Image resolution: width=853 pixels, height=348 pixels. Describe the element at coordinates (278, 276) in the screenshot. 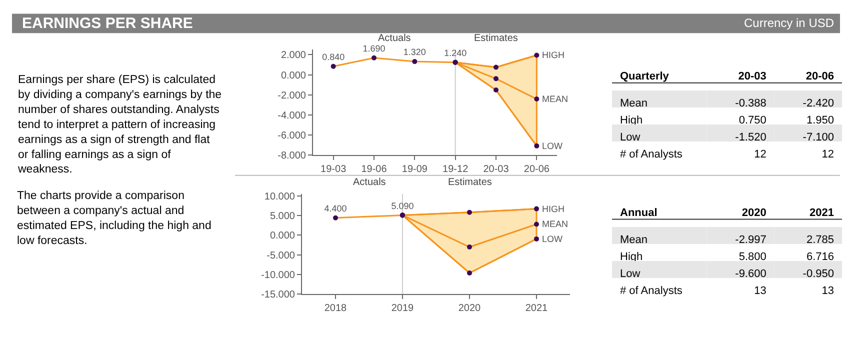

I see `y-tick-label: -10.000` at that location.